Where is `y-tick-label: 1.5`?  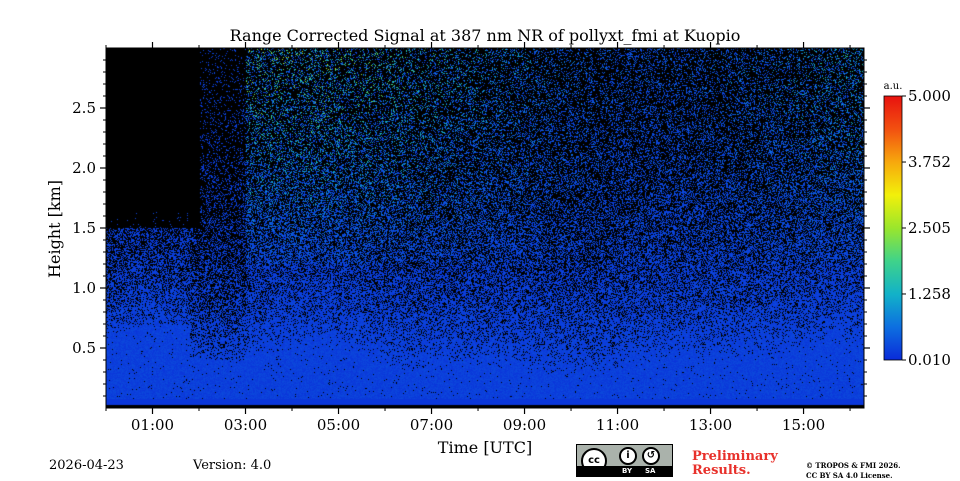
y-tick-label: 1.5 is located at coordinates (84, 228).